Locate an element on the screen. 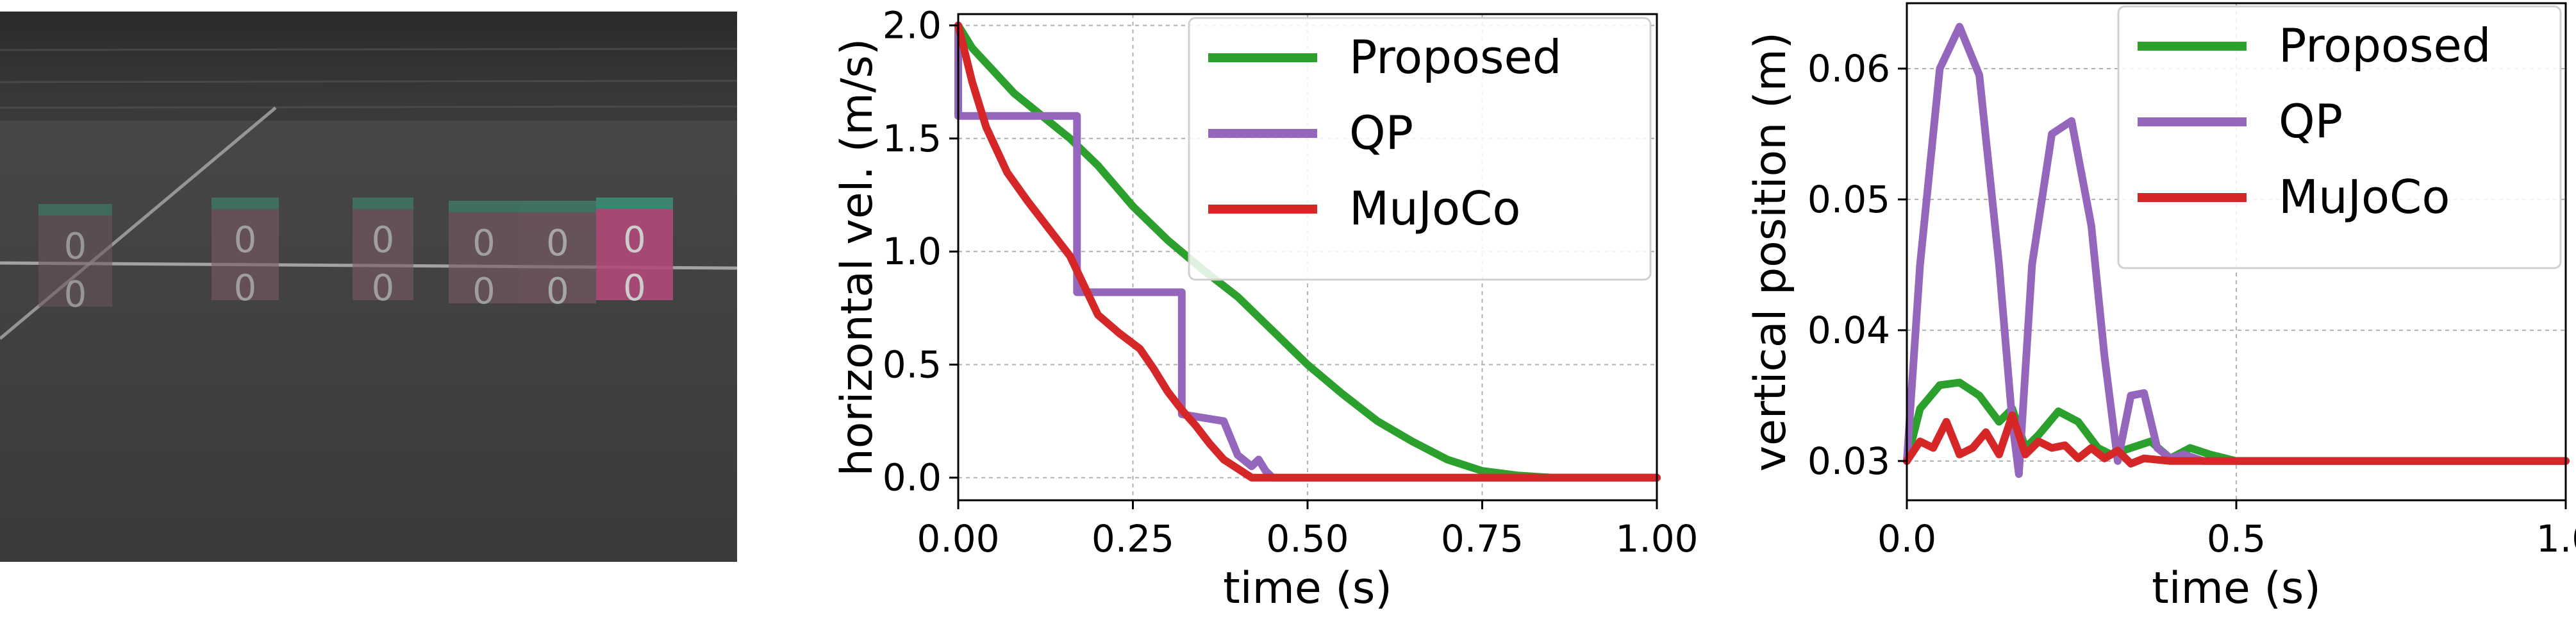  position-x-tick-label: 1.0 is located at coordinates (2556, 539).